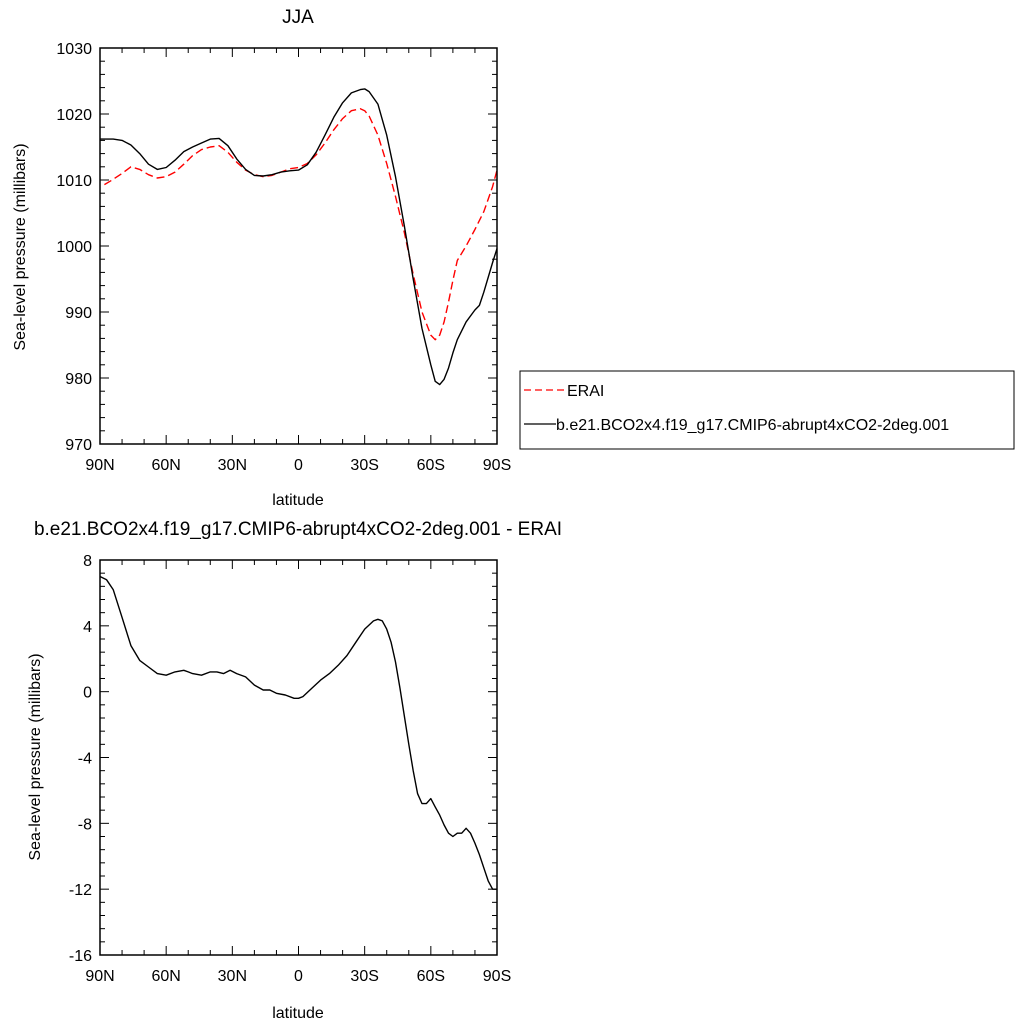 This screenshot has width=1024, height=1024. Describe the element at coordinates (85, 824) in the screenshot. I see `bottom-y-tick-label: -8` at that location.